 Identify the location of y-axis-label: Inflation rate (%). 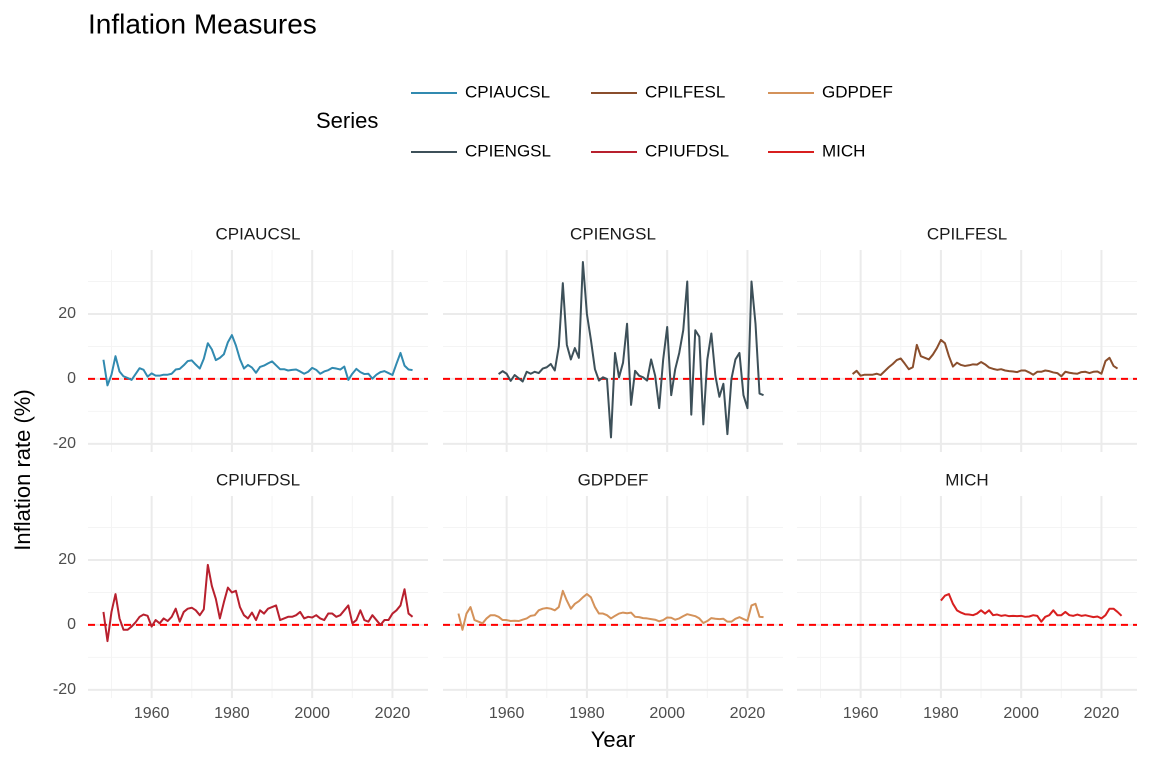
(22, 469).